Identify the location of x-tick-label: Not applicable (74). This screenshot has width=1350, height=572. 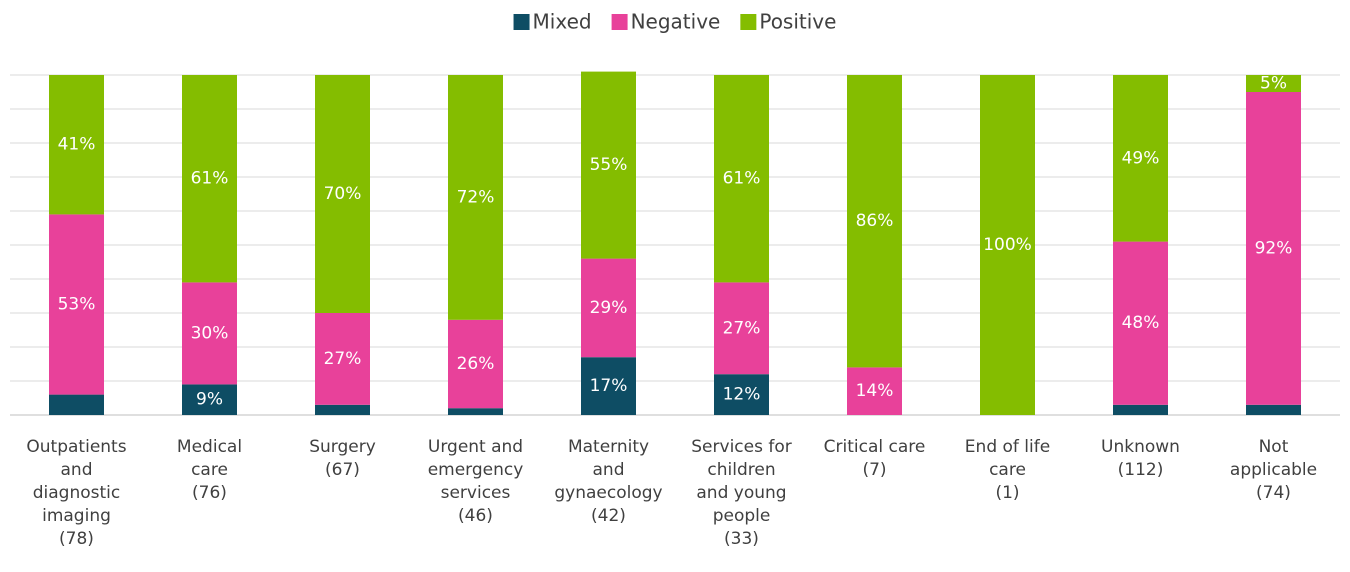
(1273, 470).